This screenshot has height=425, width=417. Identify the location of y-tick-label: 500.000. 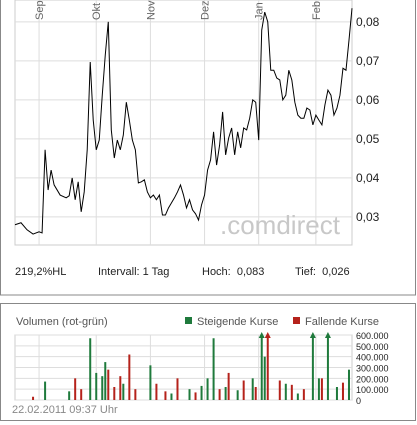
(372, 347).